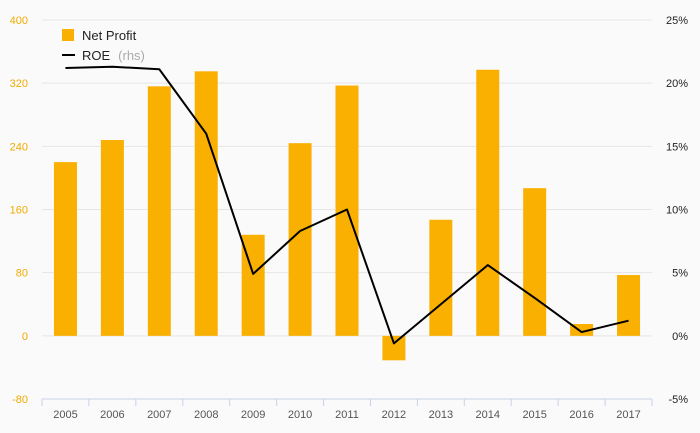  What do you see at coordinates (534, 415) in the screenshot?
I see `x-tick-label: 2015` at bounding box center [534, 415].